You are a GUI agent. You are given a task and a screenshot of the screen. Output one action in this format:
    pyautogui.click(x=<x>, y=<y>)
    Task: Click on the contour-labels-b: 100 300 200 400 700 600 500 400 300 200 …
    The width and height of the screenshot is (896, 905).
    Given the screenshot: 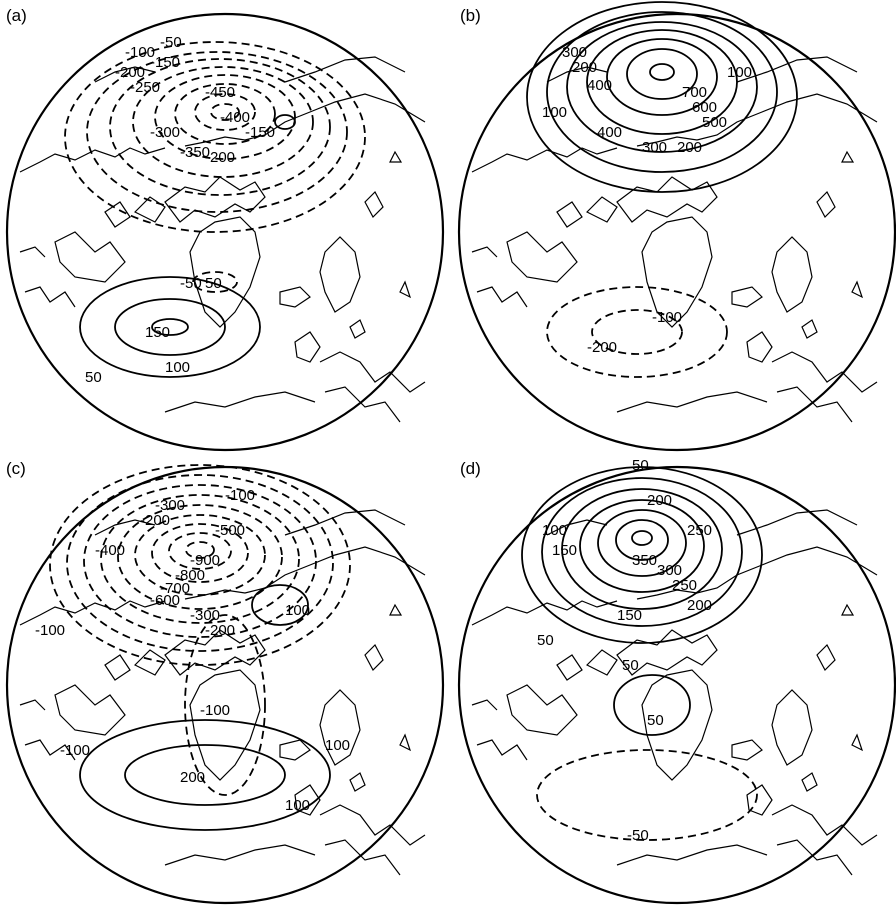 What is the action you would take?
    pyautogui.click(x=647, y=200)
    